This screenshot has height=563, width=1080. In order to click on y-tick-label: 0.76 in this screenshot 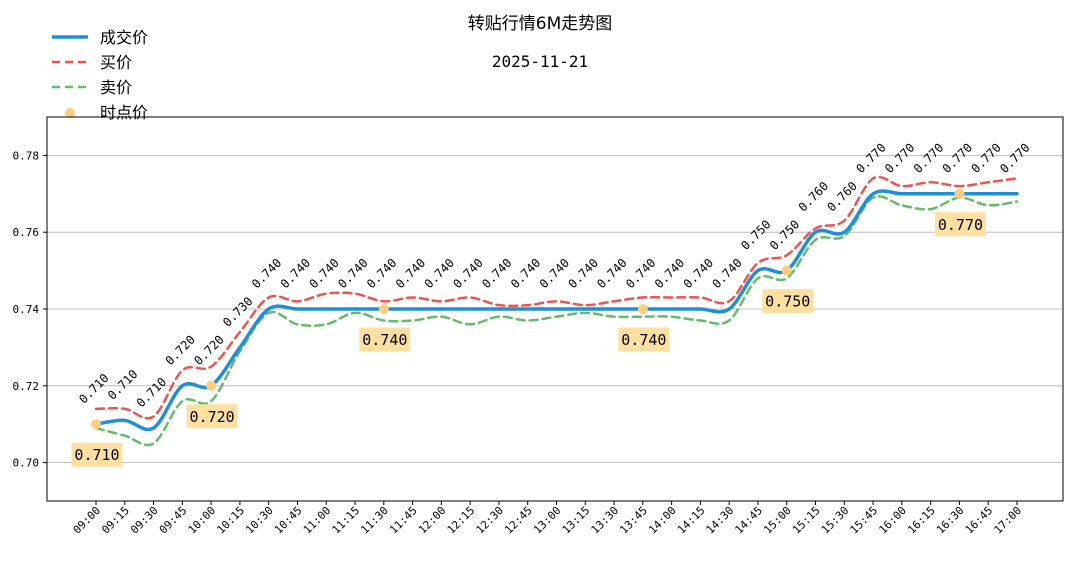, I will do `click(26, 232)`.